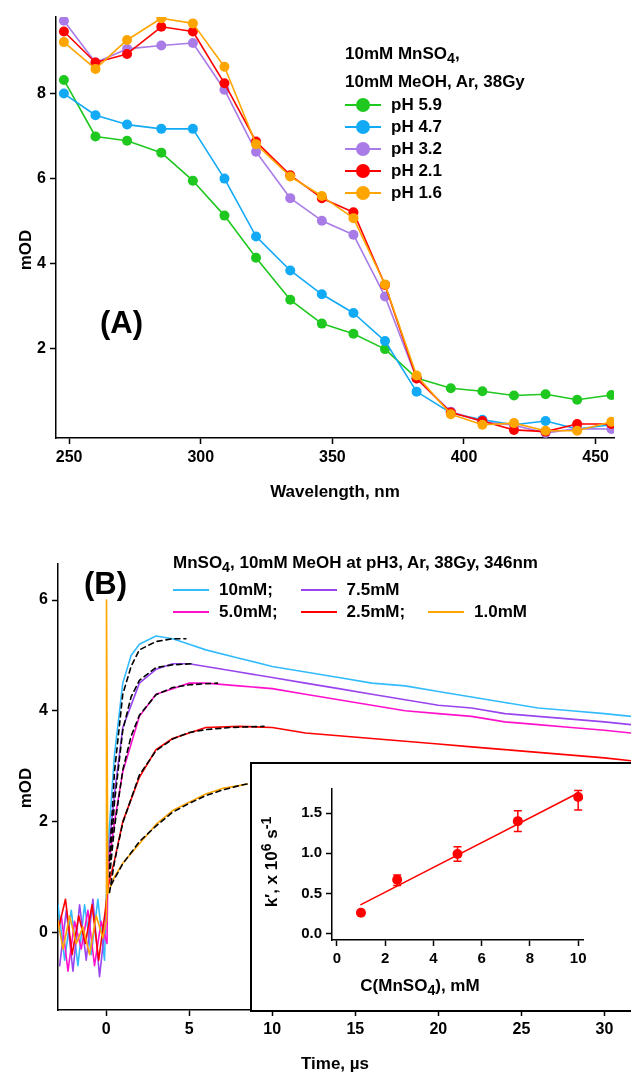 This screenshot has width=631, height=1076. I want to click on x-tick-label: 400, so click(464, 457).